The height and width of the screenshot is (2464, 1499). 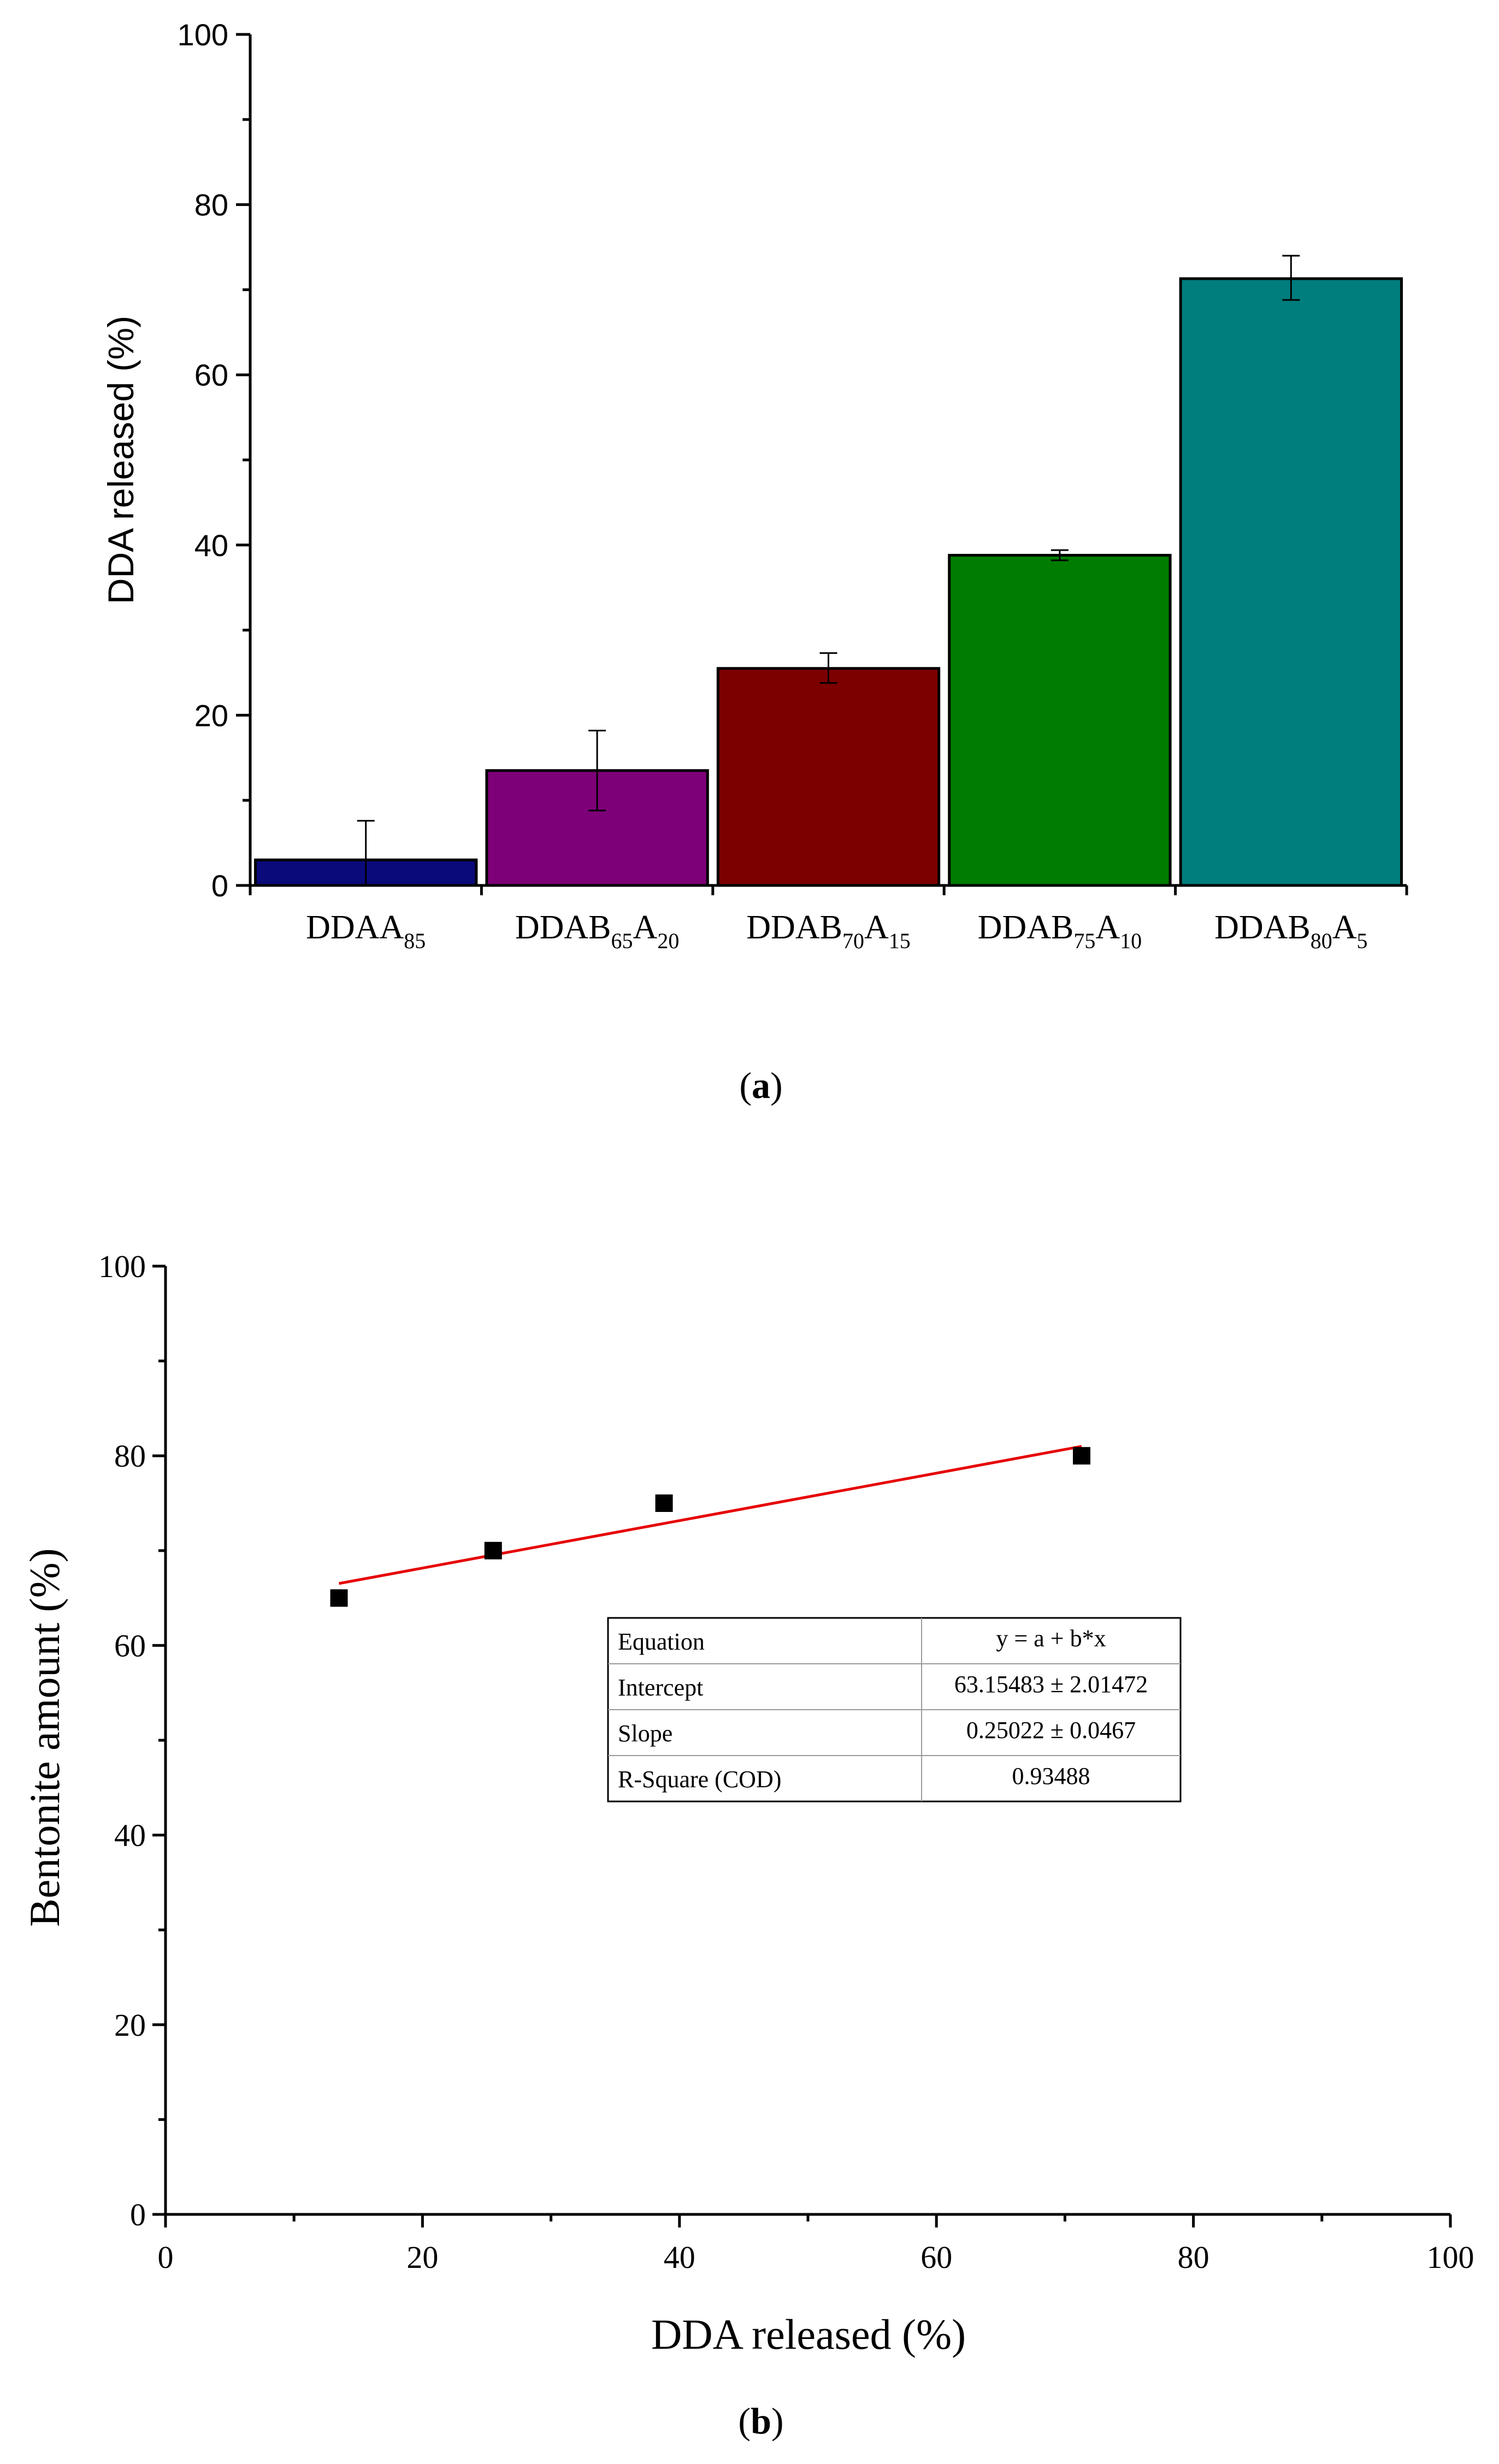 What do you see at coordinates (415, 941) in the screenshot?
I see `category-subscript: 85` at bounding box center [415, 941].